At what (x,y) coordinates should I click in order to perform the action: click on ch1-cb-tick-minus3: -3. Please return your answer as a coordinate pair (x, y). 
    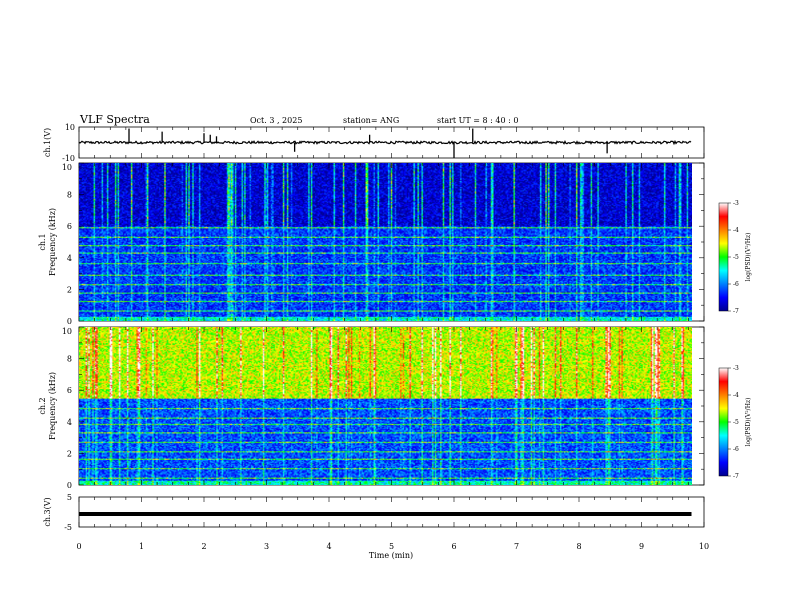
    Looking at the image, I should click on (736, 203).